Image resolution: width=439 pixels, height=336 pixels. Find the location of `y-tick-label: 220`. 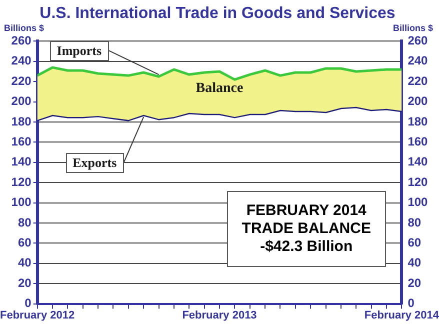

y-tick-label: 220 is located at coordinates (21, 81).